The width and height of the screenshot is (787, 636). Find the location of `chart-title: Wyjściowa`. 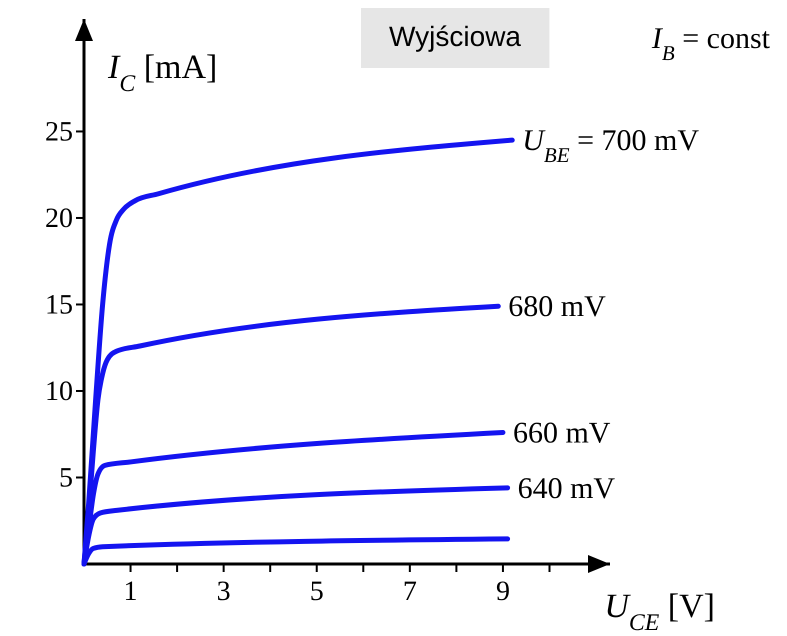

chart-title: Wyjściowa is located at coordinates (455, 36).